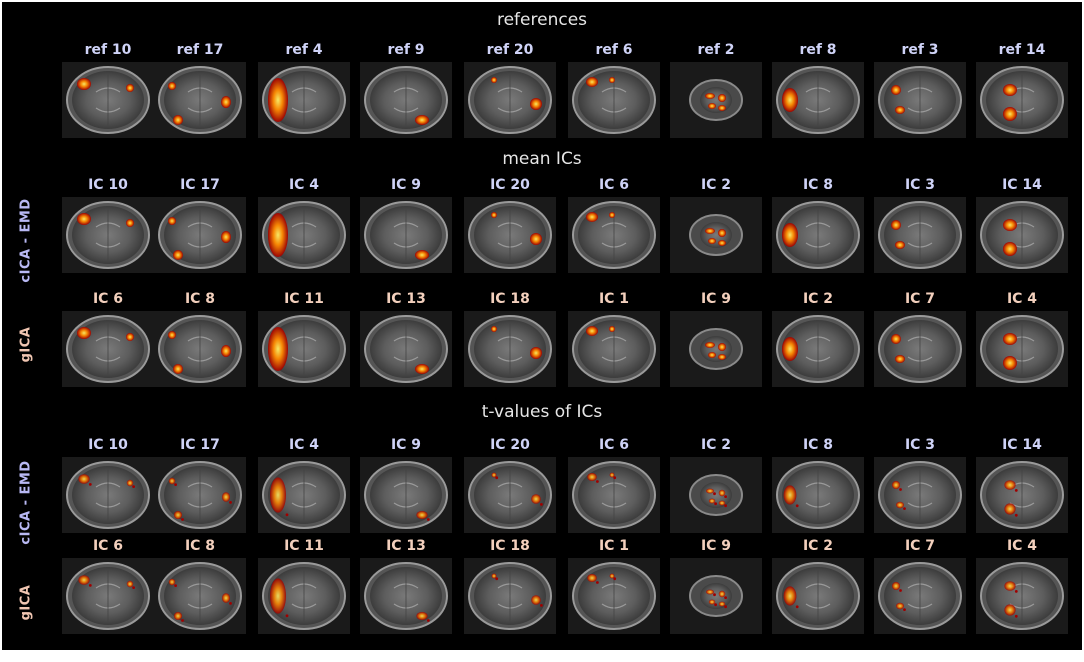 The width and height of the screenshot is (1084, 662). I want to click on brain-slice-cell: IC 6, so click(108, 341).